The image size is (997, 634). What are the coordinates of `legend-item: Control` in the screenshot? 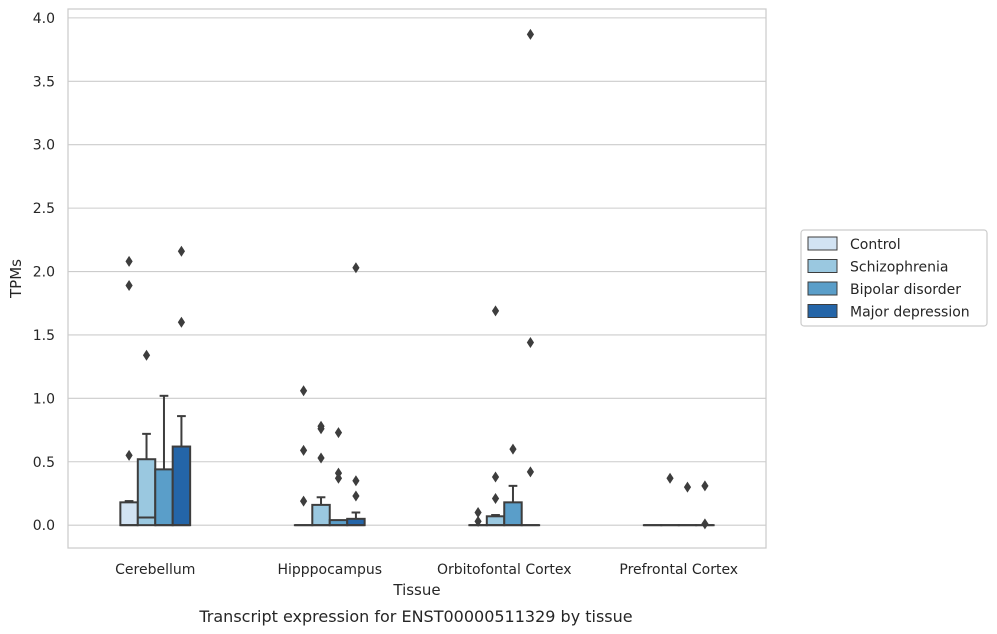 It's located at (854, 244).